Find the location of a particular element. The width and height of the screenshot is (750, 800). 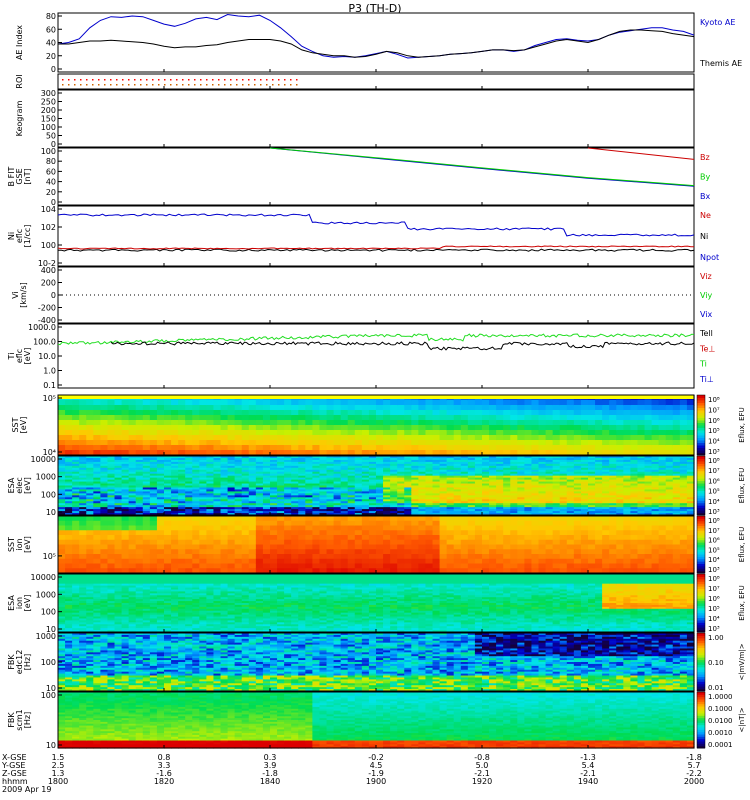

colorbar-label-text: <|nT|> is located at coordinates (742, 719).